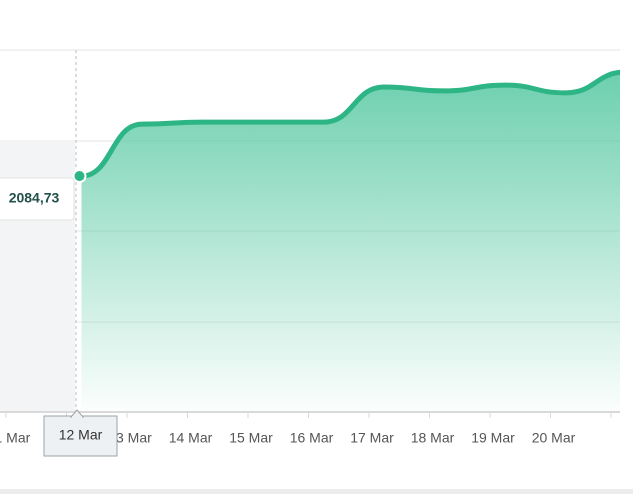 The width and height of the screenshot is (633, 494). What do you see at coordinates (79, 176) in the screenshot?
I see `hover-point` at bounding box center [79, 176].